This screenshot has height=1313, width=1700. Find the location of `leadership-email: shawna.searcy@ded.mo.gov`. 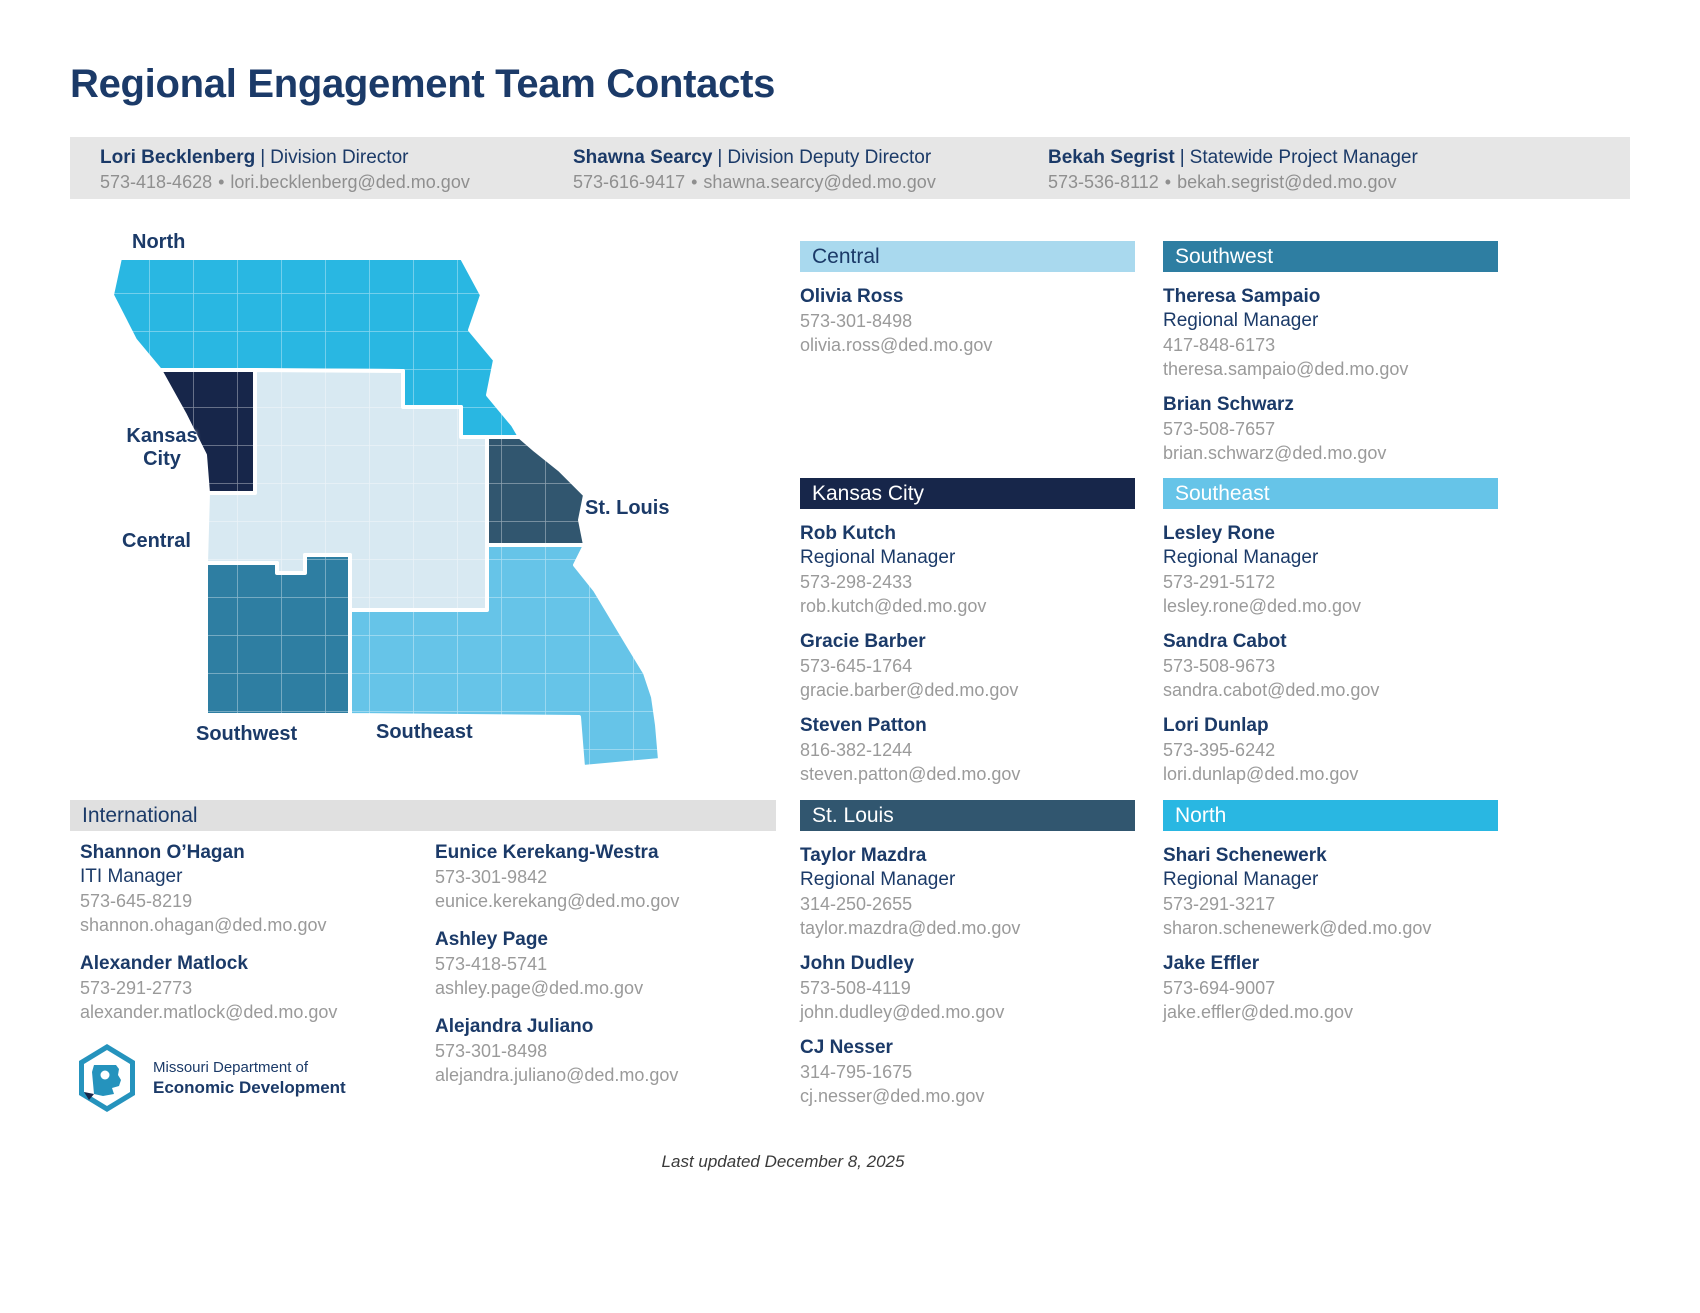

leadership-email: shawna.searcy@ded.mo.gov is located at coordinates (819, 182).